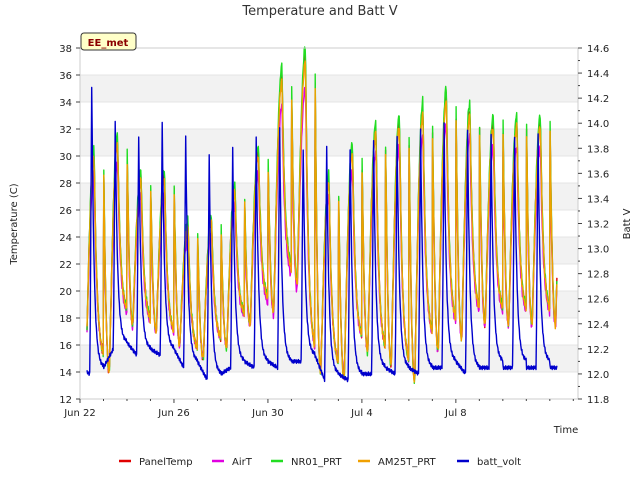 This screenshot has height=480, width=640. Describe the element at coordinates (65, 211) in the screenshot. I see `y-left-tick-label: 26` at that location.